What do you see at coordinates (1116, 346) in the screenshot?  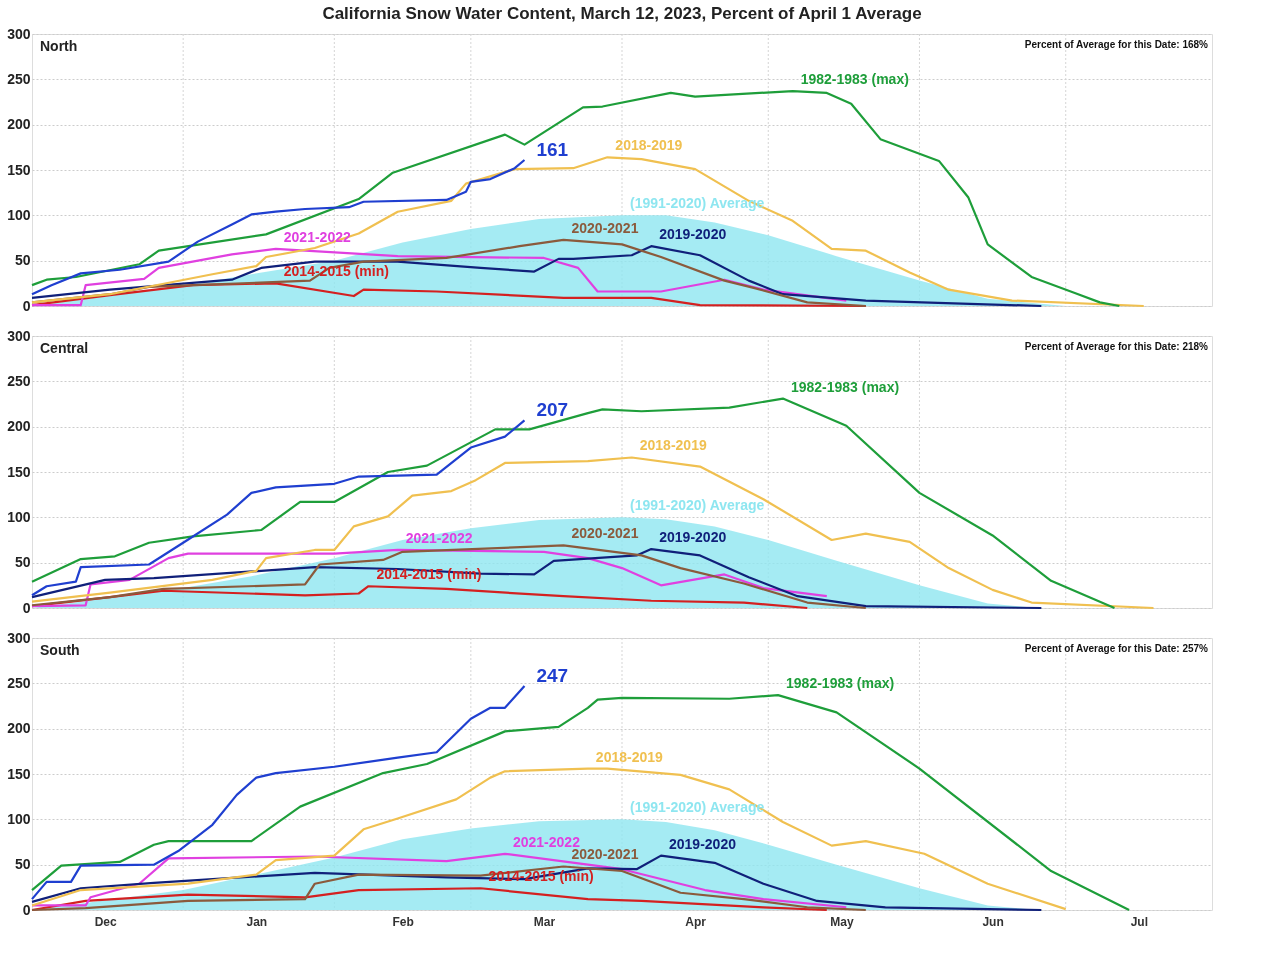 I see `annotation: Percent of Average for this Date: 218%` at bounding box center [1116, 346].